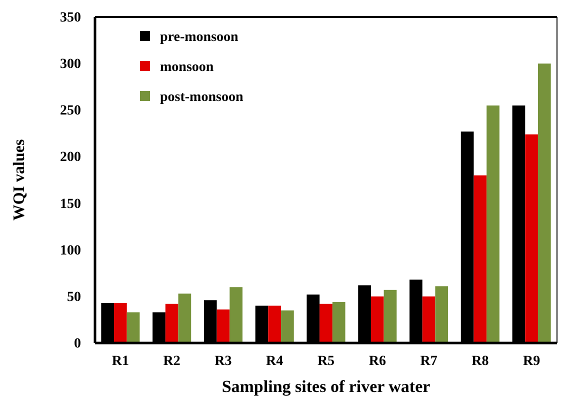  I want to click on y-tick-label: 350, so click(70, 18).